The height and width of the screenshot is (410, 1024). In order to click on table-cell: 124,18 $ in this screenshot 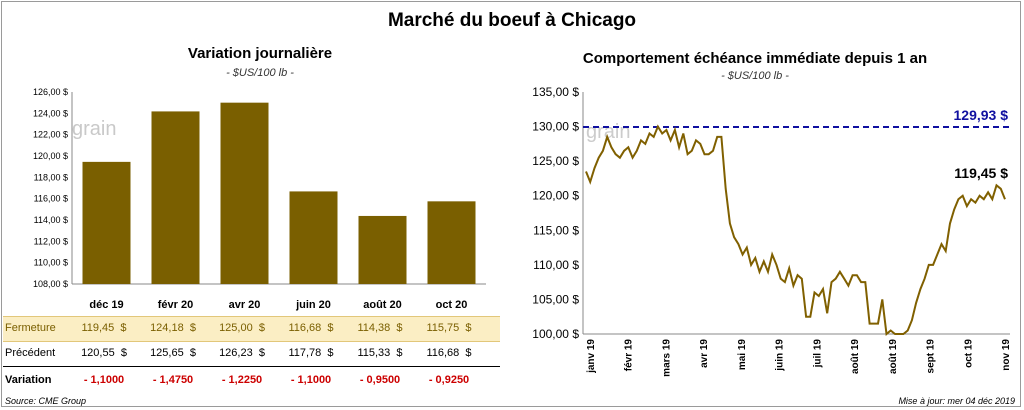, I will do `click(173, 328)`.